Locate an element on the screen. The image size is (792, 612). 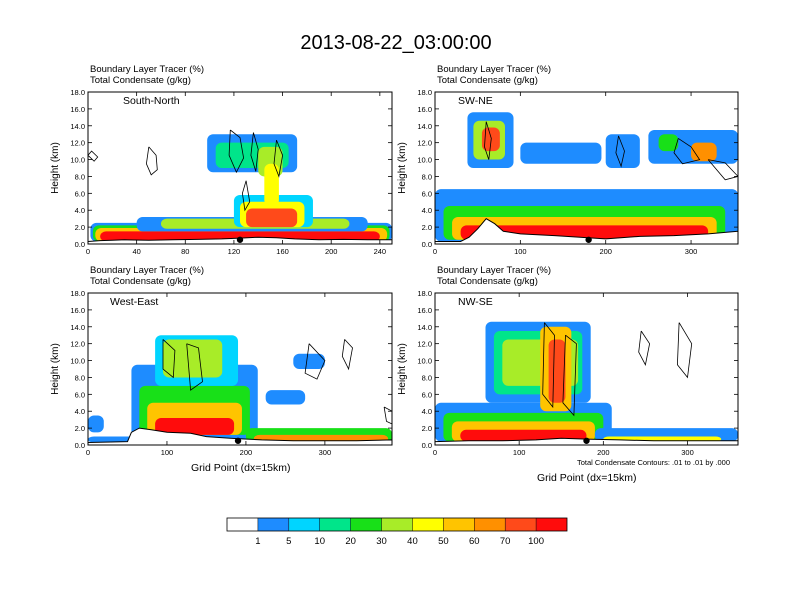
panel-3-ytick-label-3: 6.0 is located at coordinates (80, 394).